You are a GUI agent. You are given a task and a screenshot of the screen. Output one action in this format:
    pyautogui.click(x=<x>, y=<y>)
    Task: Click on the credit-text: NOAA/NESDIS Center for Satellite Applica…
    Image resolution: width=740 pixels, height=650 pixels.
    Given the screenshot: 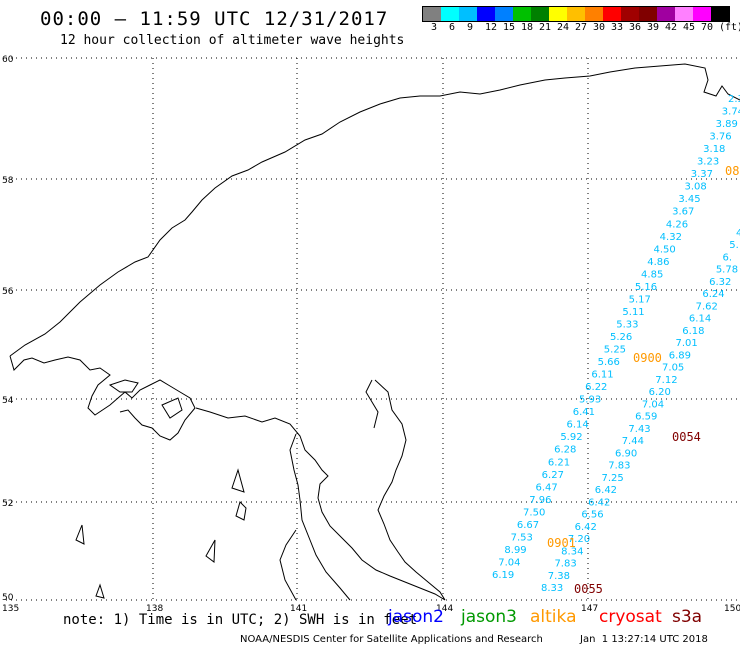 What is the action you would take?
    pyautogui.click(x=391, y=639)
    